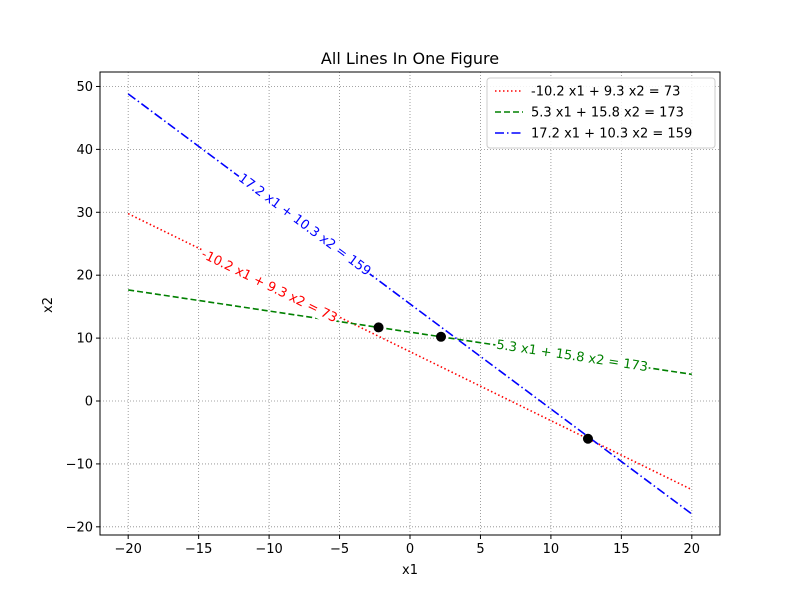 This screenshot has height=604, width=800. What do you see at coordinates (84, 276) in the screenshot?
I see `y-tick-label: 20` at bounding box center [84, 276].